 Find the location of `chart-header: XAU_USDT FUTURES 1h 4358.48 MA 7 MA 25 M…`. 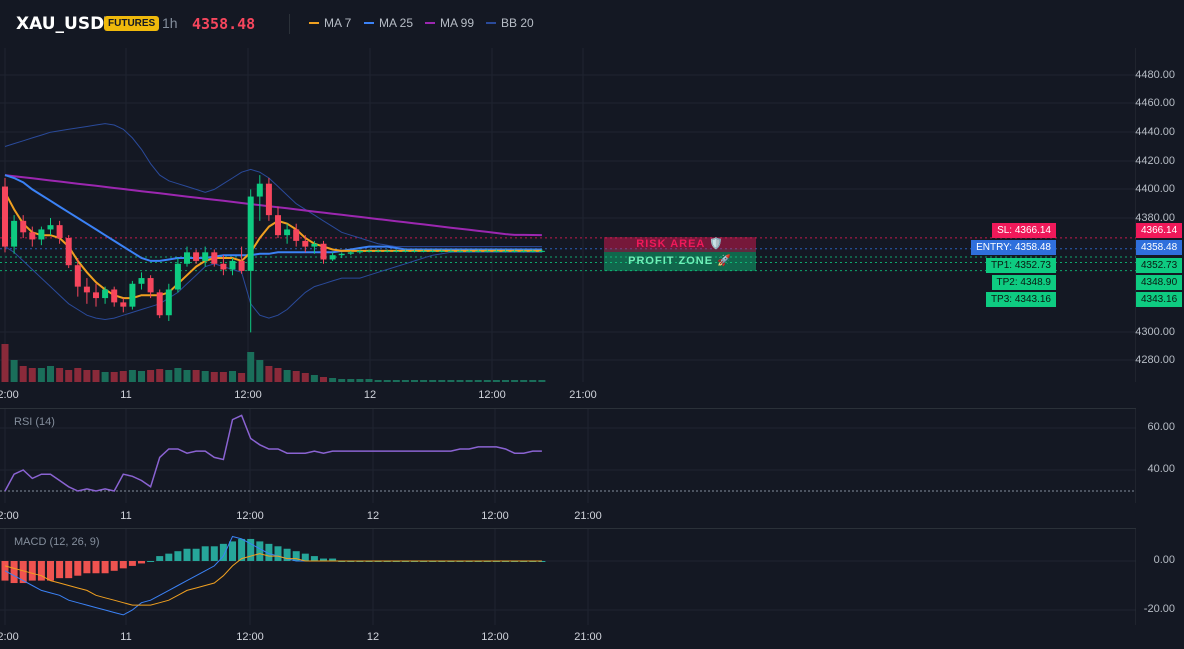

chart-header: XAU_USDT FUTURES 1h 4358.48 MA 7 MA 25 M… is located at coordinates (592, 24).